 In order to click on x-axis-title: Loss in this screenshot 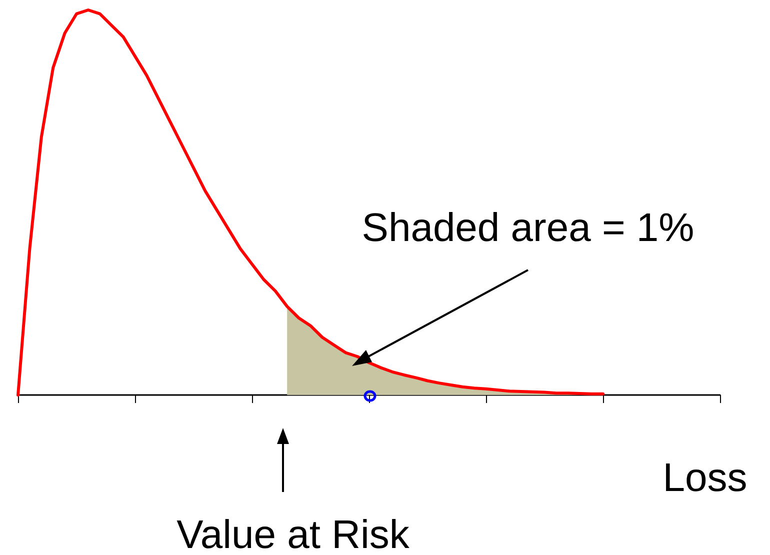, I will do `click(705, 478)`.